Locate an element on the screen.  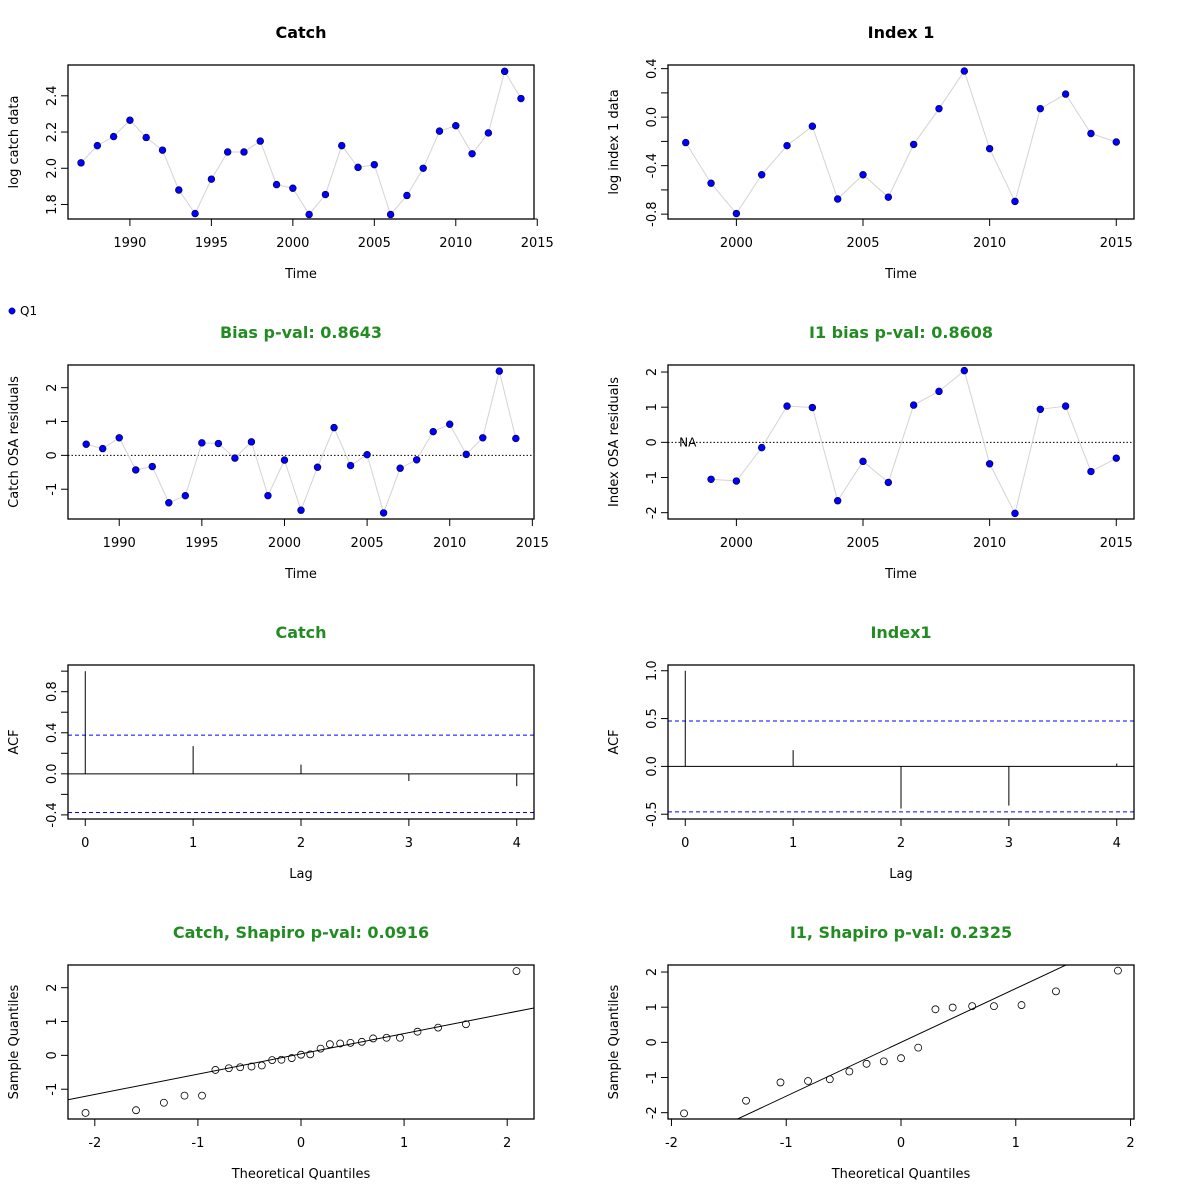
y-tick-label: -0.5 is located at coordinates (652, 814).